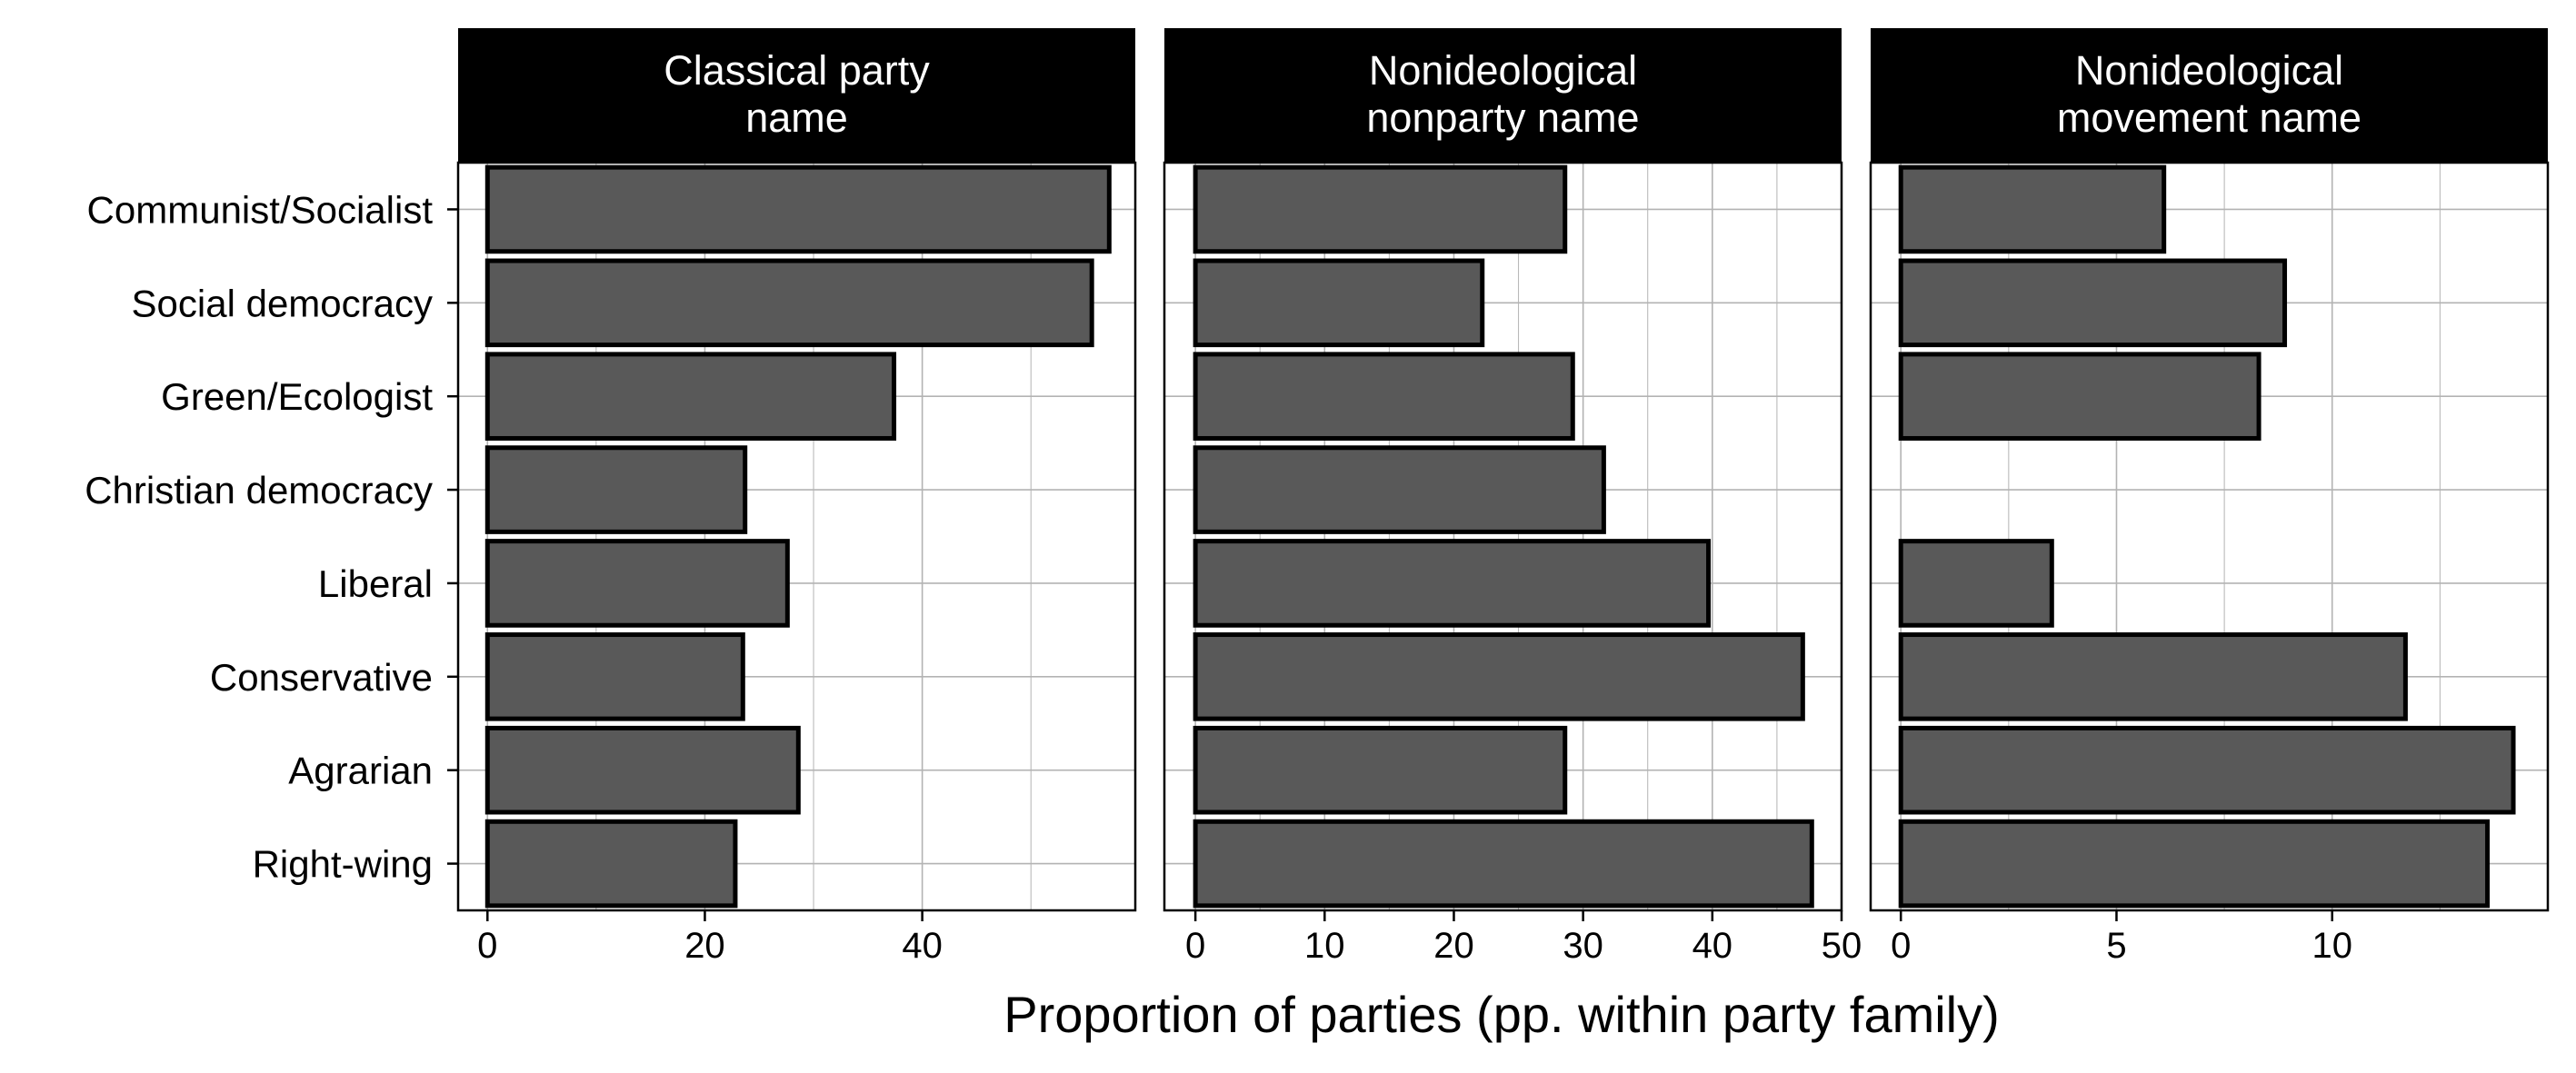 The width and height of the screenshot is (2576, 1073). Describe the element at coordinates (297, 397) in the screenshot. I see `category-label: Green/Ecologist` at that location.